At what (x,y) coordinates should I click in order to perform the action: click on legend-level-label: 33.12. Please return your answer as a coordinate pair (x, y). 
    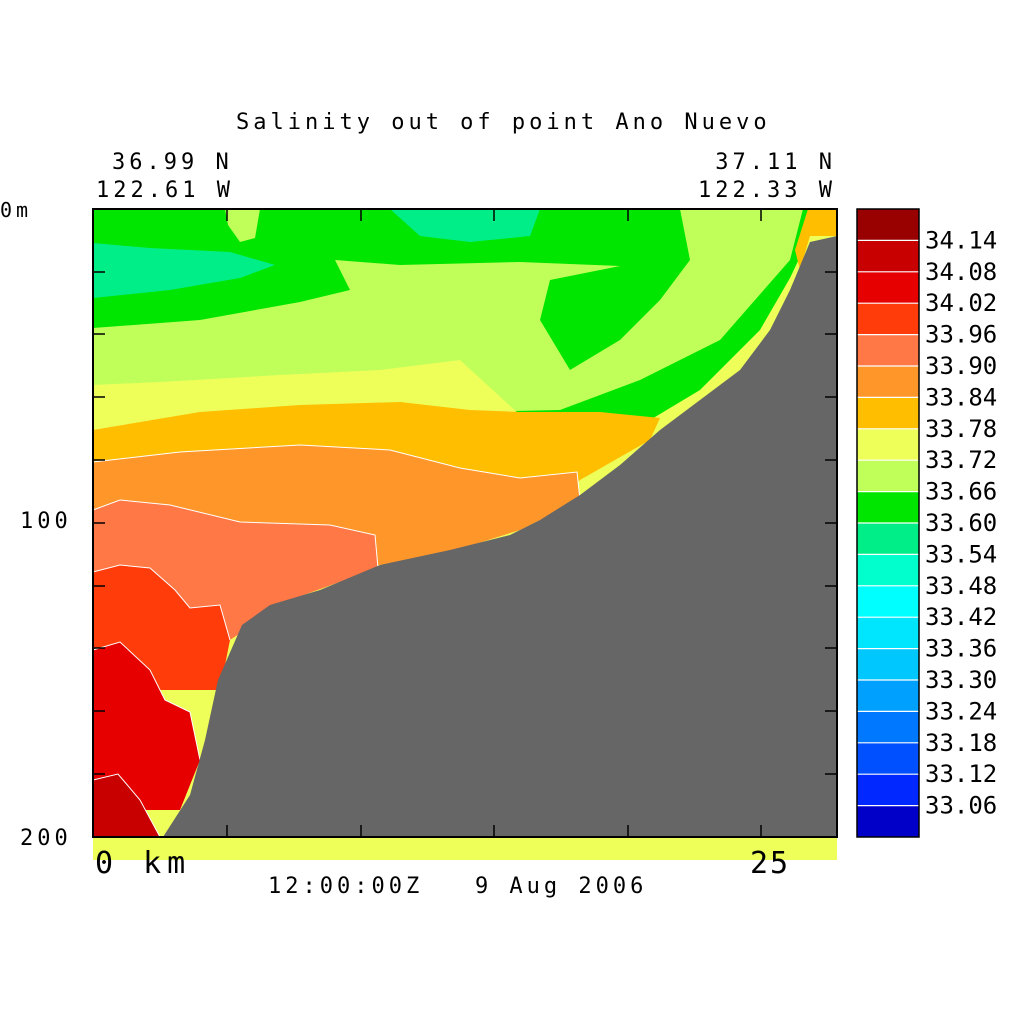
    Looking at the image, I should click on (961, 774).